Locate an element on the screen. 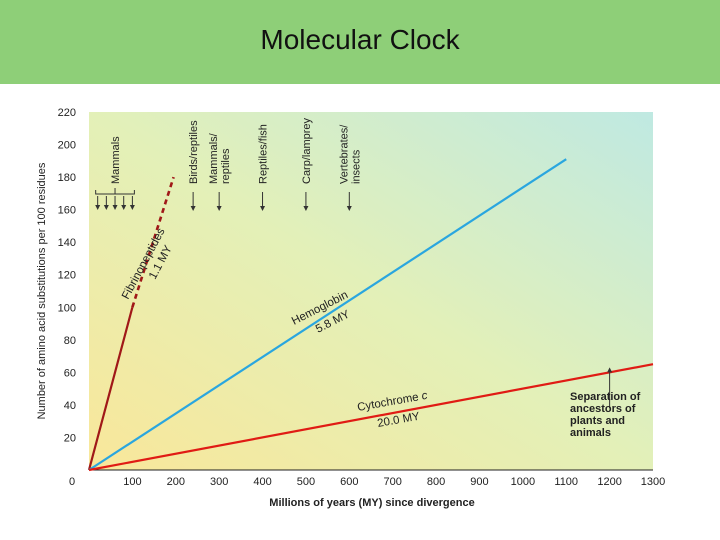 The width and height of the screenshot is (720, 540). x-axis-label: Millions of years (MY) since divergence is located at coordinates (371, 503).